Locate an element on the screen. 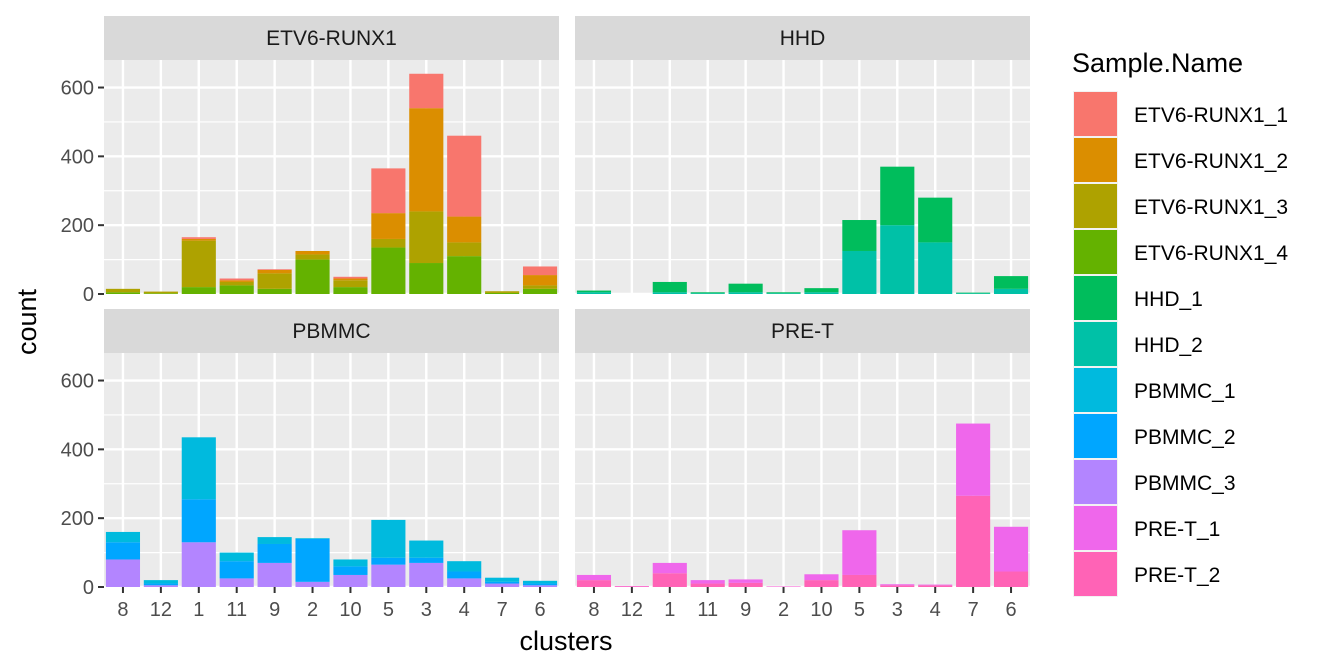 The image size is (1344, 672). facet-strip-label: HHD is located at coordinates (803, 38).